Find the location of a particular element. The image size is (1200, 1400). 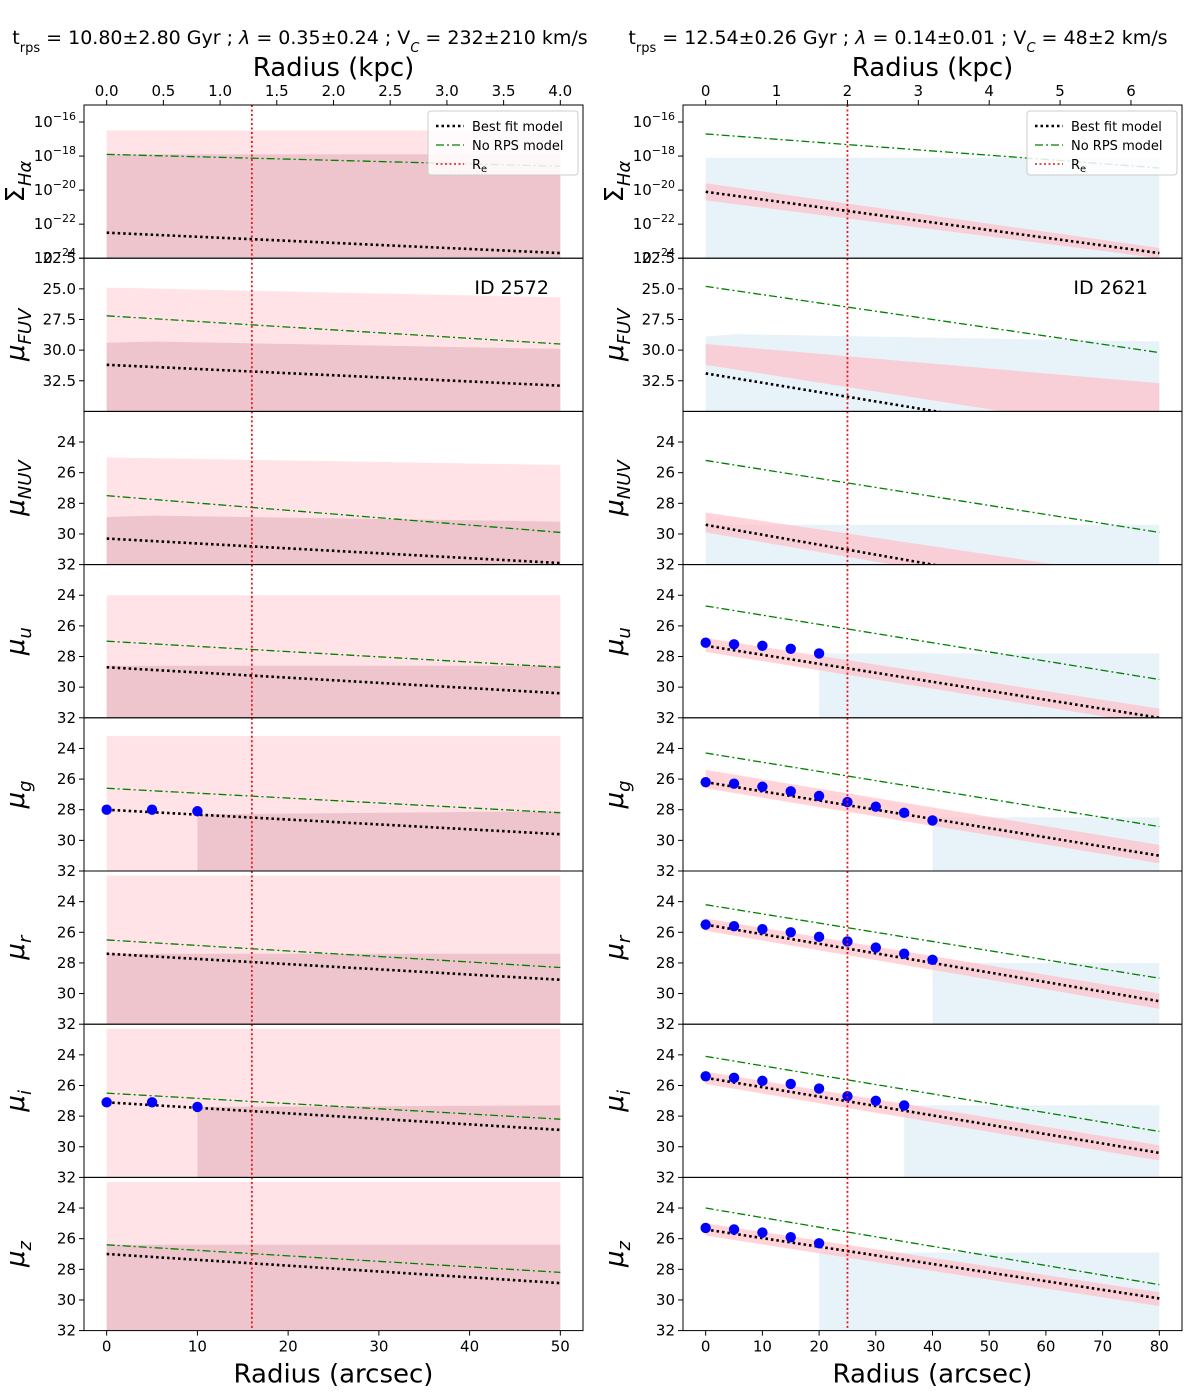

top-tick-label: 1.0 is located at coordinates (220, 91).